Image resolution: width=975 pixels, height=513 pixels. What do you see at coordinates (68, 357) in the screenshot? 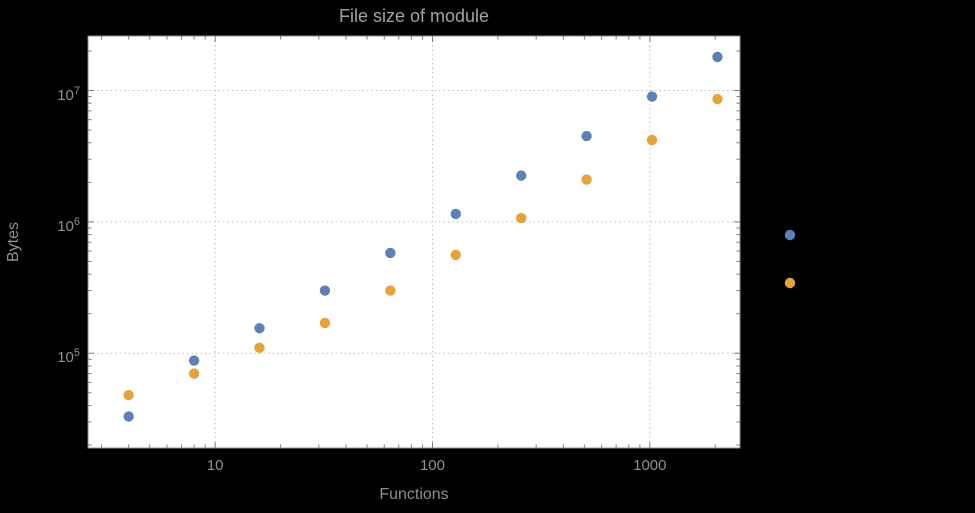
I see `y-tick-label: 10⁵` at bounding box center [68, 357].